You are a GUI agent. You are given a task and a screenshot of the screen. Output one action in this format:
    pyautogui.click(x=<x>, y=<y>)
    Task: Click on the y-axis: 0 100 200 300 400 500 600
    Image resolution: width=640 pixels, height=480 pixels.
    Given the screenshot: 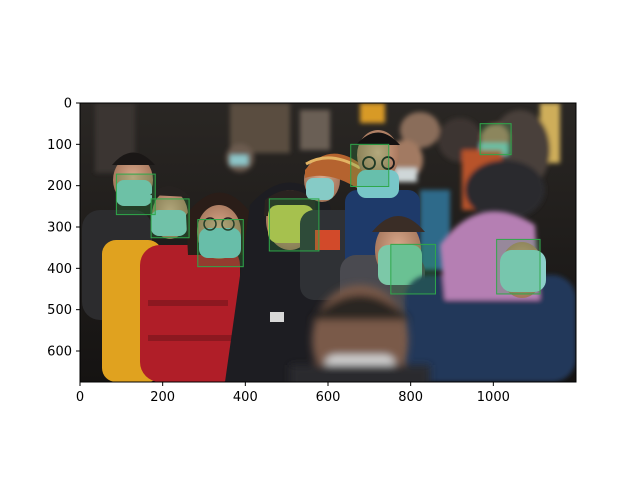 What is the action you would take?
    pyautogui.click(x=63, y=228)
    